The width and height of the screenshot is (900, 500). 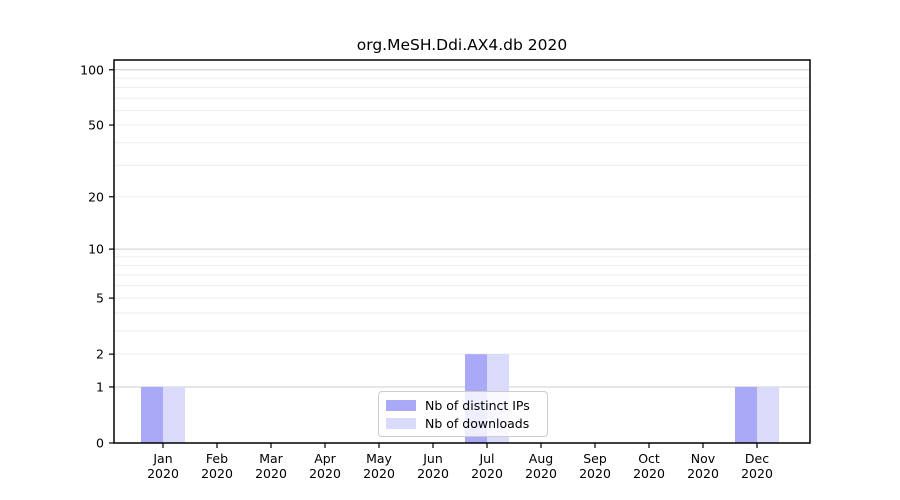 I want to click on y-axis-tick-label: 0, so click(x=100, y=443).